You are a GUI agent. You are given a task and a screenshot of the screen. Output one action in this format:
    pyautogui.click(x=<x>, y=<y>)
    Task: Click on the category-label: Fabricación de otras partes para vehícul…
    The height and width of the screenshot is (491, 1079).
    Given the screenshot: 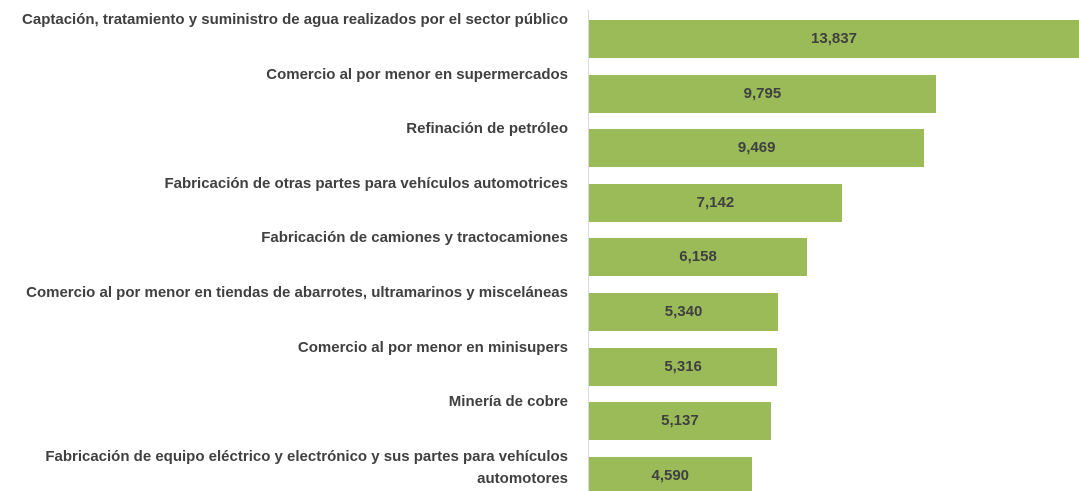 What is the action you would take?
    pyautogui.click(x=366, y=183)
    